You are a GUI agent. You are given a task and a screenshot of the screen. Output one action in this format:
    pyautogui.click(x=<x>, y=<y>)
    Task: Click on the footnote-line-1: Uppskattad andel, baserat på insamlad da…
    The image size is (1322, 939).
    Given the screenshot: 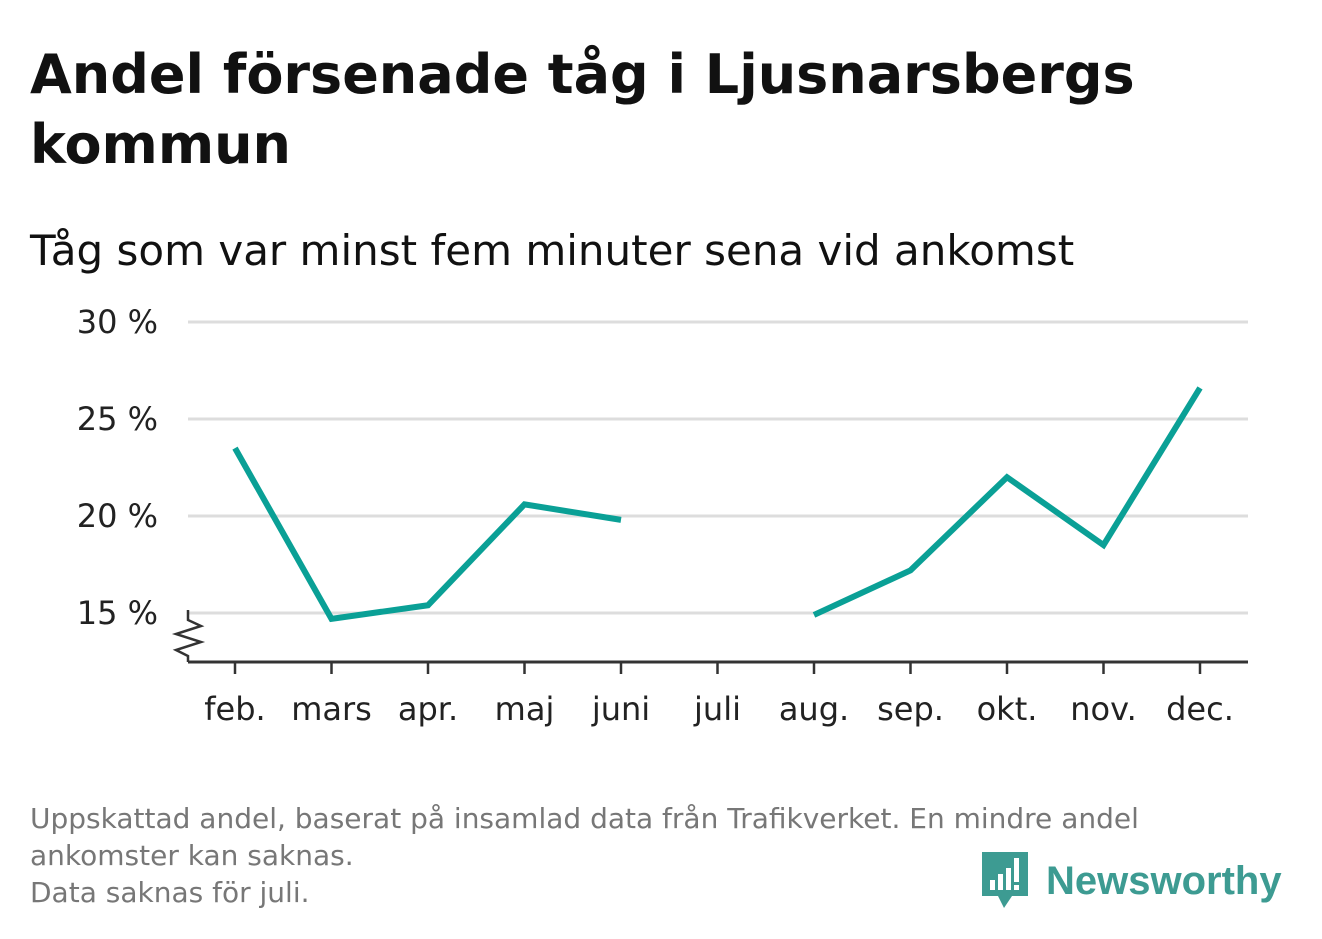 What is the action you would take?
    pyautogui.click(x=584, y=818)
    